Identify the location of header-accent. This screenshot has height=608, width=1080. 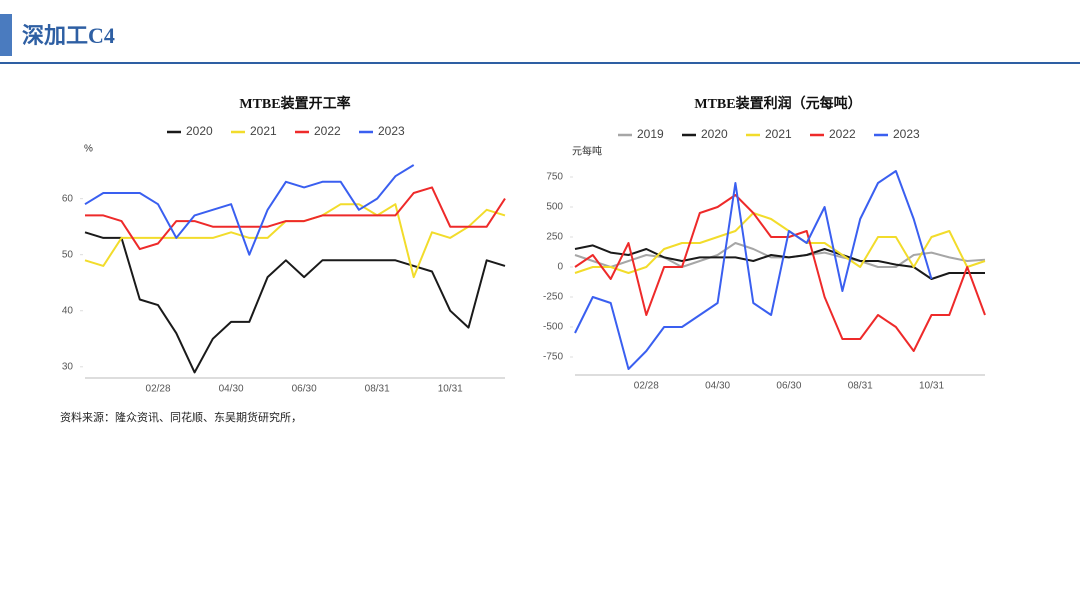
(6, 35).